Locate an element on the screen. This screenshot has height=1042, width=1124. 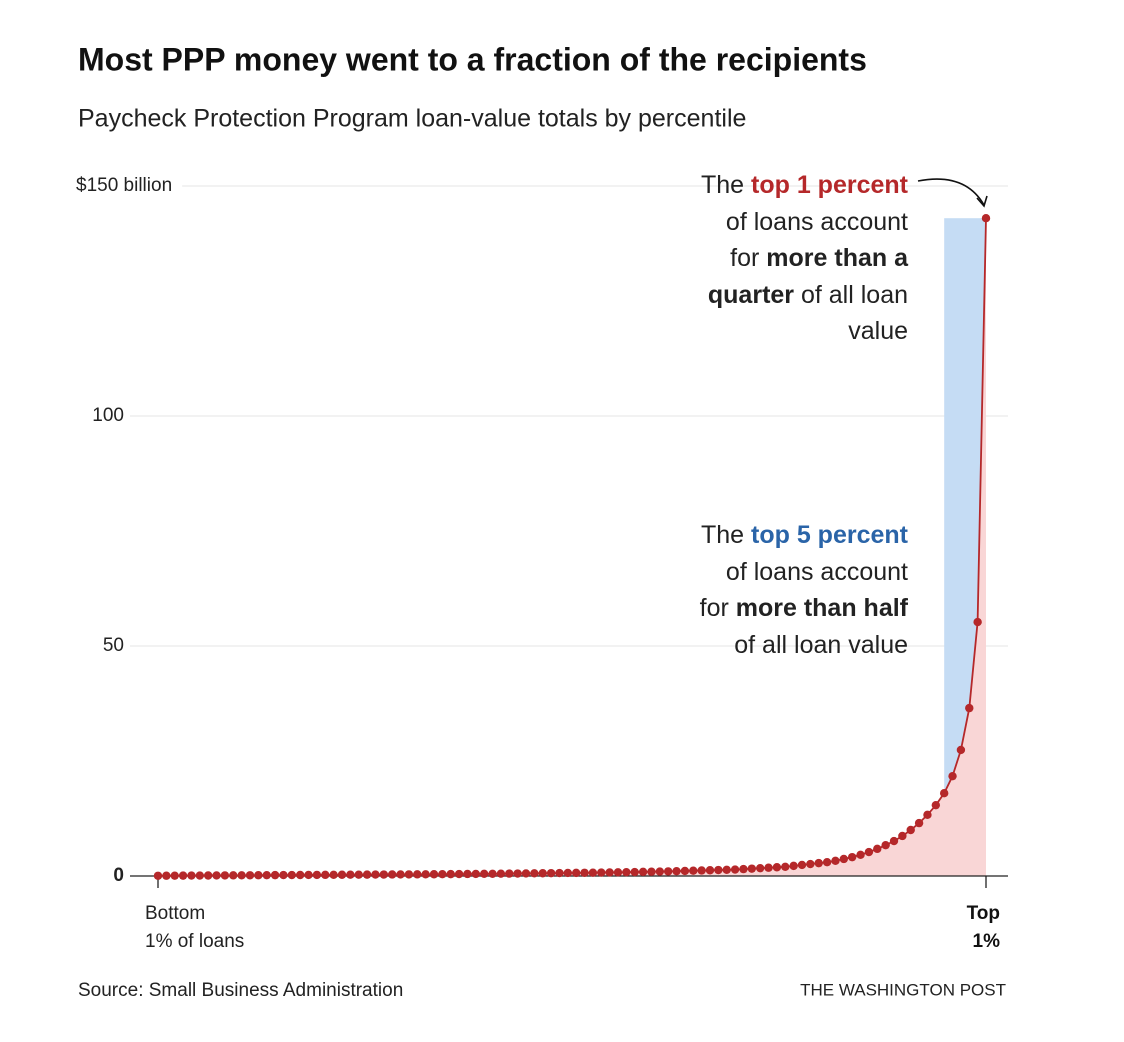
annotation-text: top 5 percent is located at coordinates (829, 535).